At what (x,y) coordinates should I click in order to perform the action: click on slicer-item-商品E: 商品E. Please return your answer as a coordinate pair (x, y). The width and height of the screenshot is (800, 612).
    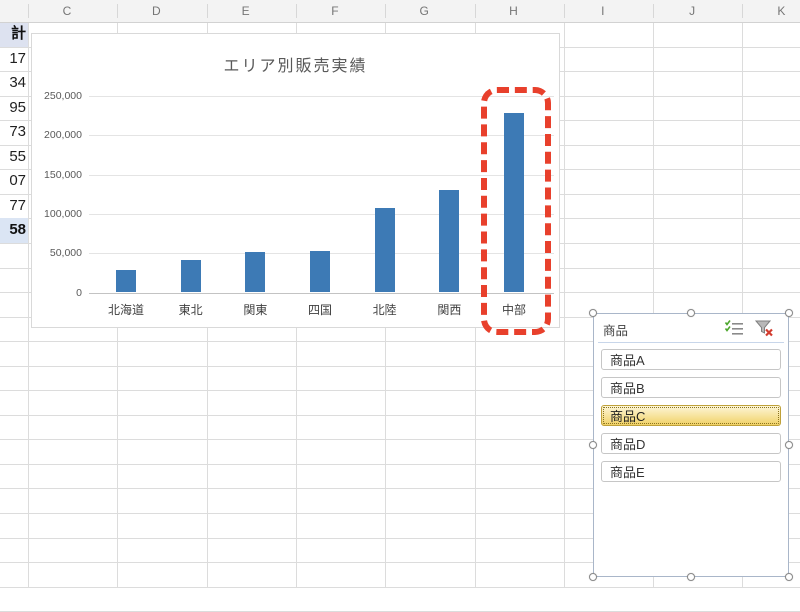
    Looking at the image, I should click on (691, 471).